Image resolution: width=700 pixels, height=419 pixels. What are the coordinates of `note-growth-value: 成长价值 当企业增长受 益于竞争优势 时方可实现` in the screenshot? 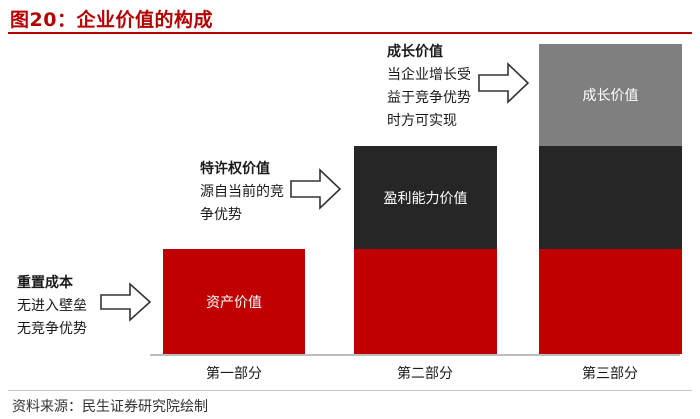 It's located at (429, 87).